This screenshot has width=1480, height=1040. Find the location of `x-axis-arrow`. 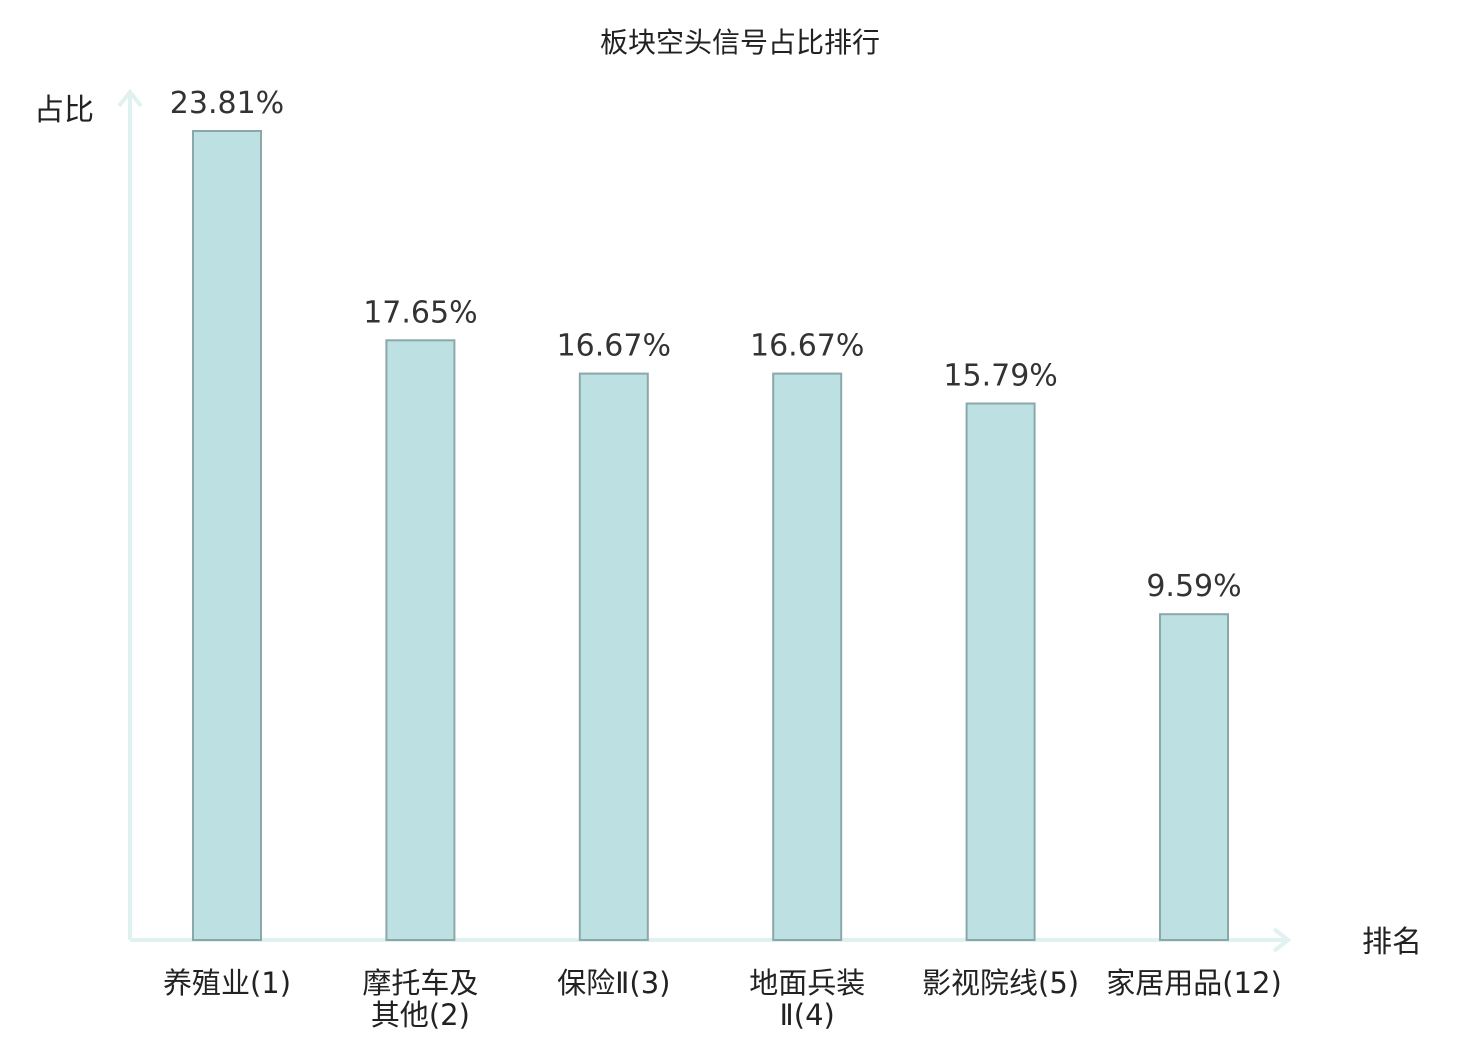

x-axis-arrow is located at coordinates (1282, 940).